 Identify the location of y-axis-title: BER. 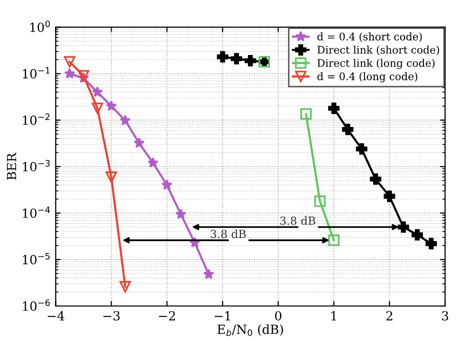
(11, 166).